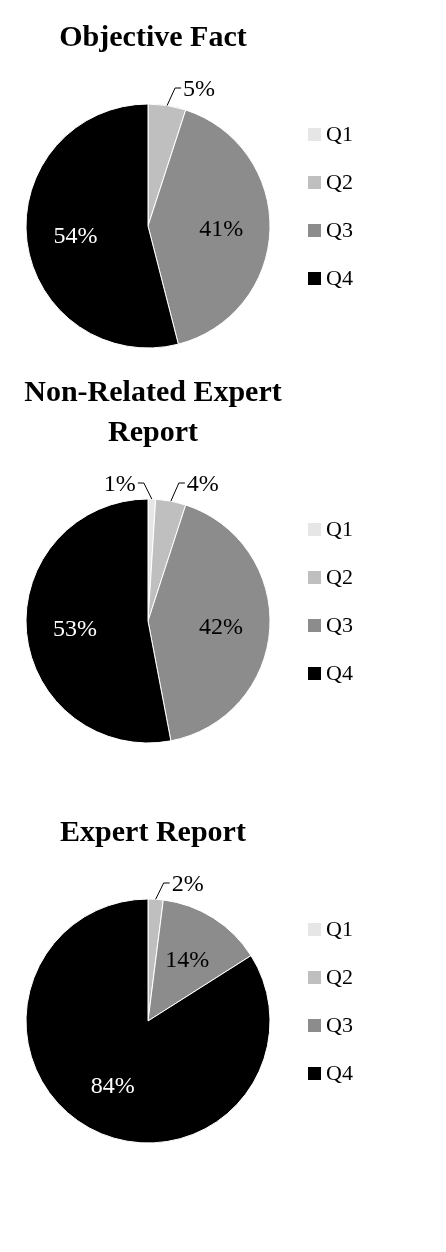 Image resolution: width=446 pixels, height=1252 pixels. What do you see at coordinates (153, 36) in the screenshot?
I see `chart-title: Objective Fact` at bounding box center [153, 36].